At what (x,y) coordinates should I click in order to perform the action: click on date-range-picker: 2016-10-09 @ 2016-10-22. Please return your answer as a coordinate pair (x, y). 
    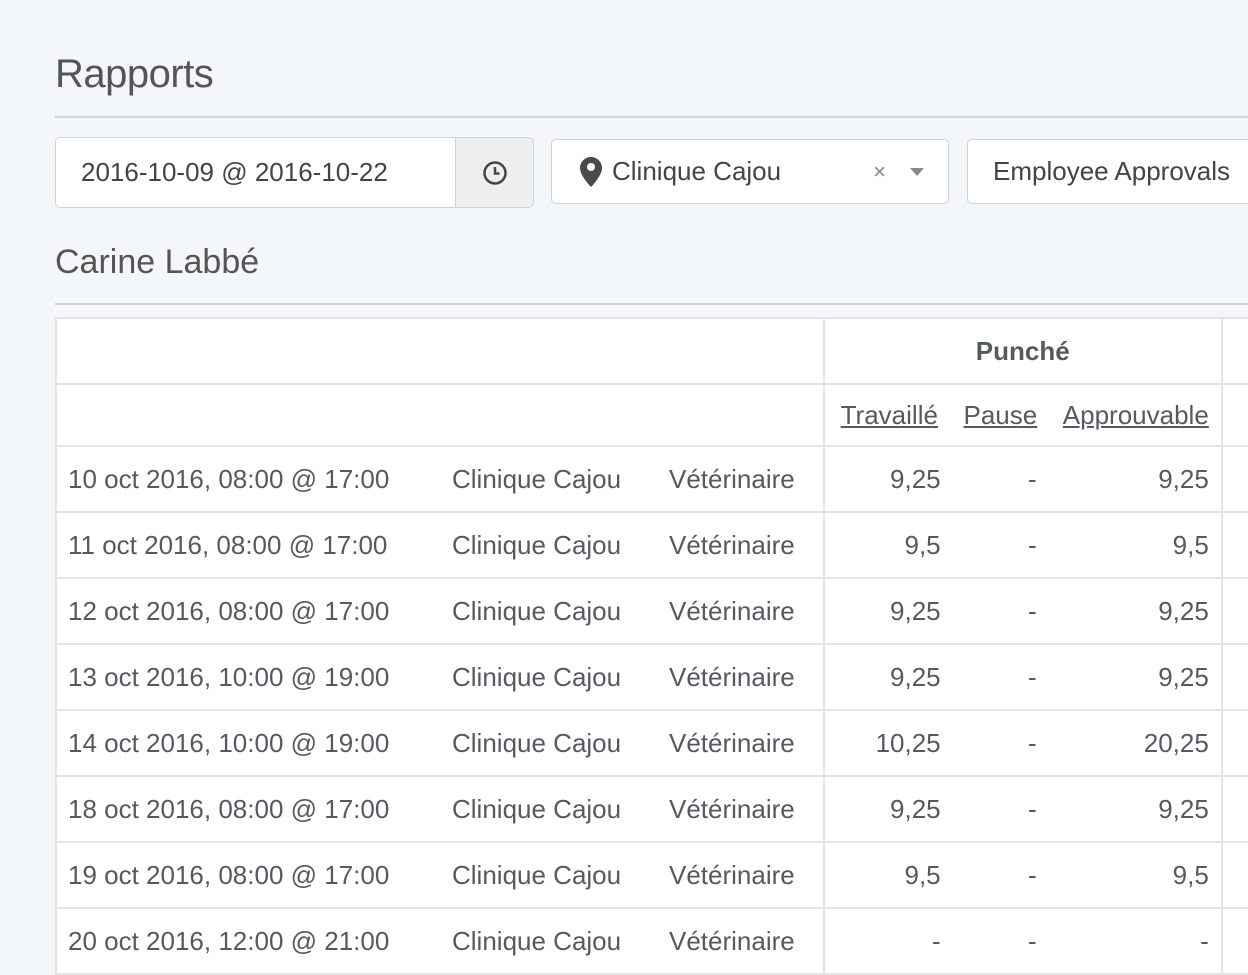
    Looking at the image, I should click on (294, 172).